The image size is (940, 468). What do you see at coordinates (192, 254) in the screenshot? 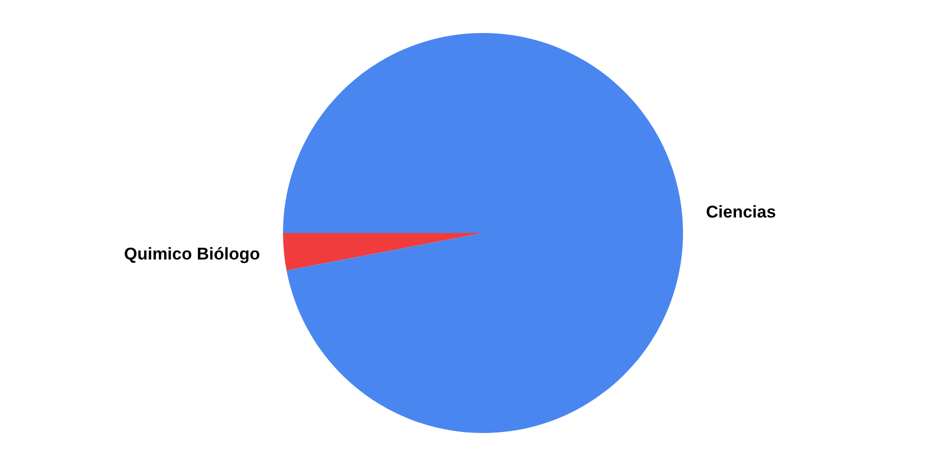
I see `slice-label: Quimico Biólogo` at bounding box center [192, 254].